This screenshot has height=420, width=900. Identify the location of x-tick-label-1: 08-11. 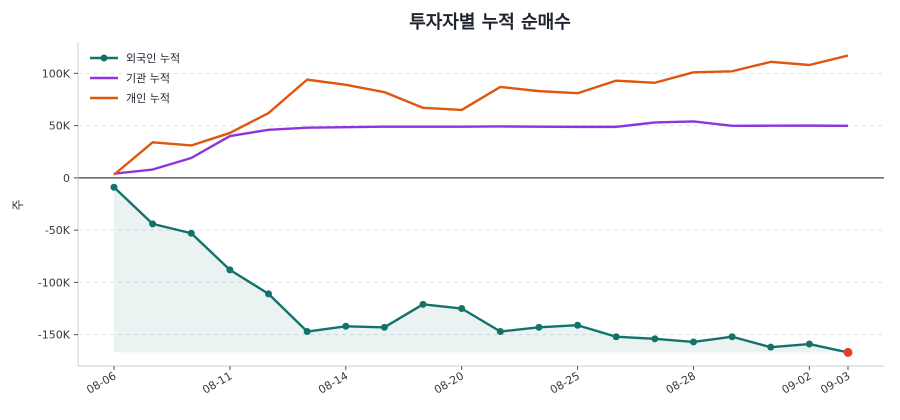
(217, 382).